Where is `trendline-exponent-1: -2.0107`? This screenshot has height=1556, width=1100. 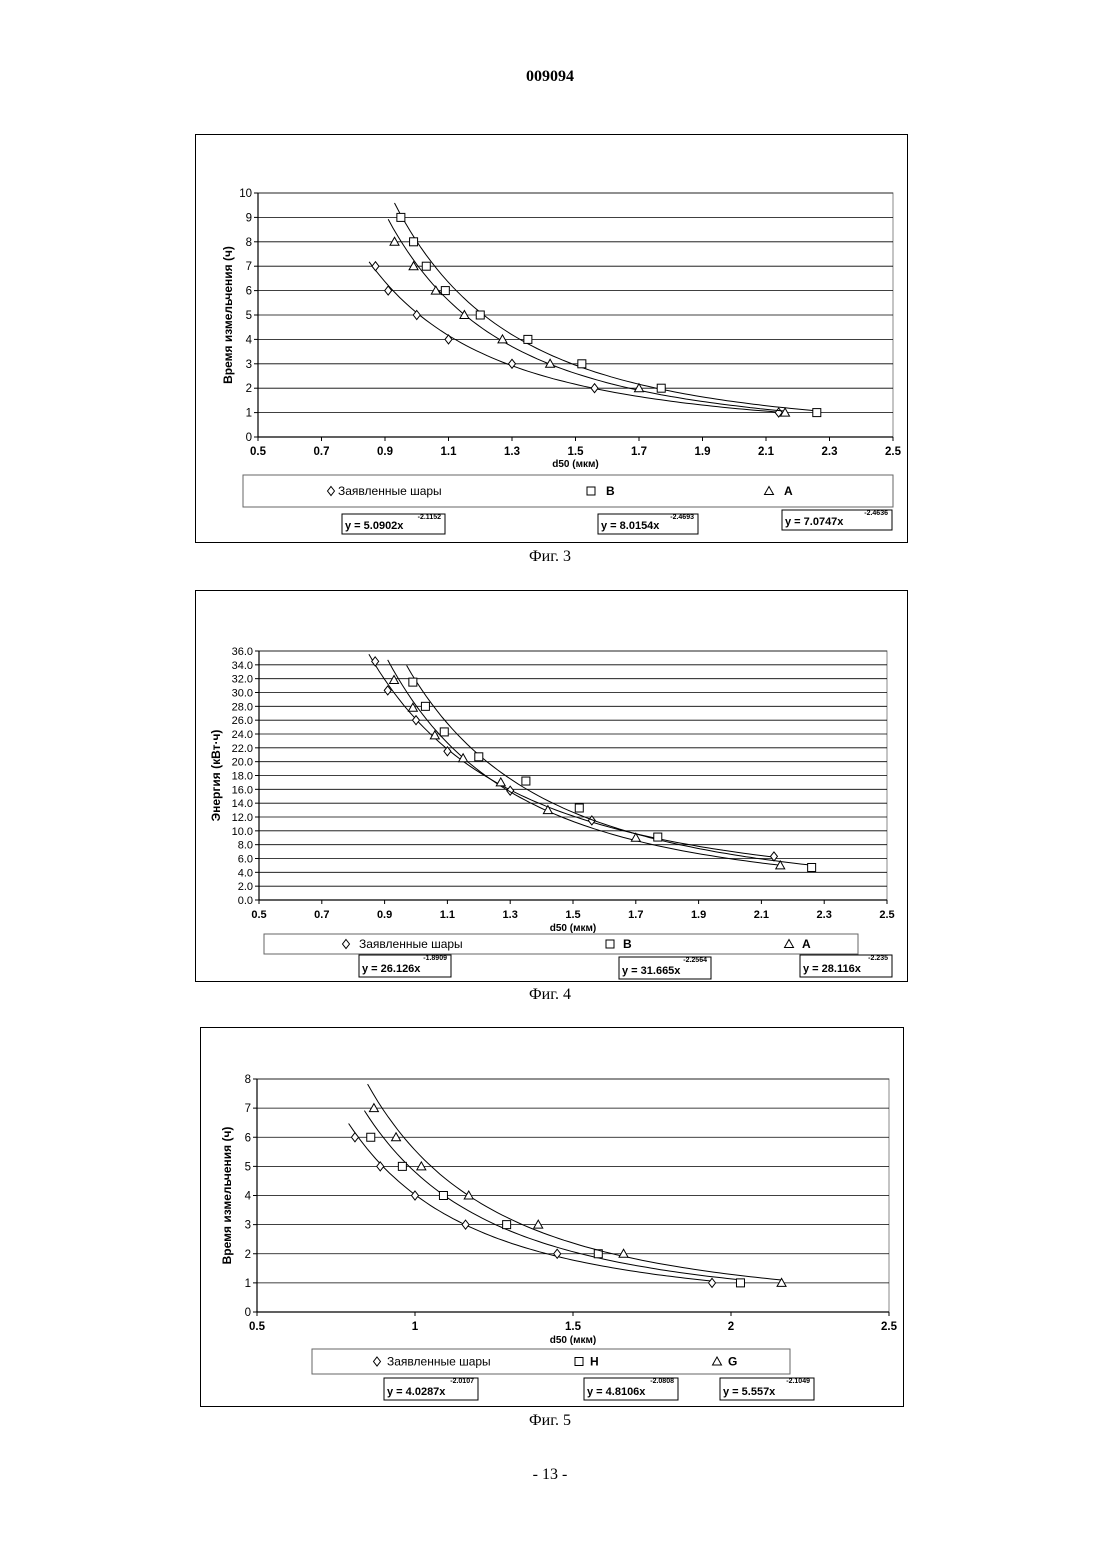 trendline-exponent-1: -2.0107 is located at coordinates (462, 1381).